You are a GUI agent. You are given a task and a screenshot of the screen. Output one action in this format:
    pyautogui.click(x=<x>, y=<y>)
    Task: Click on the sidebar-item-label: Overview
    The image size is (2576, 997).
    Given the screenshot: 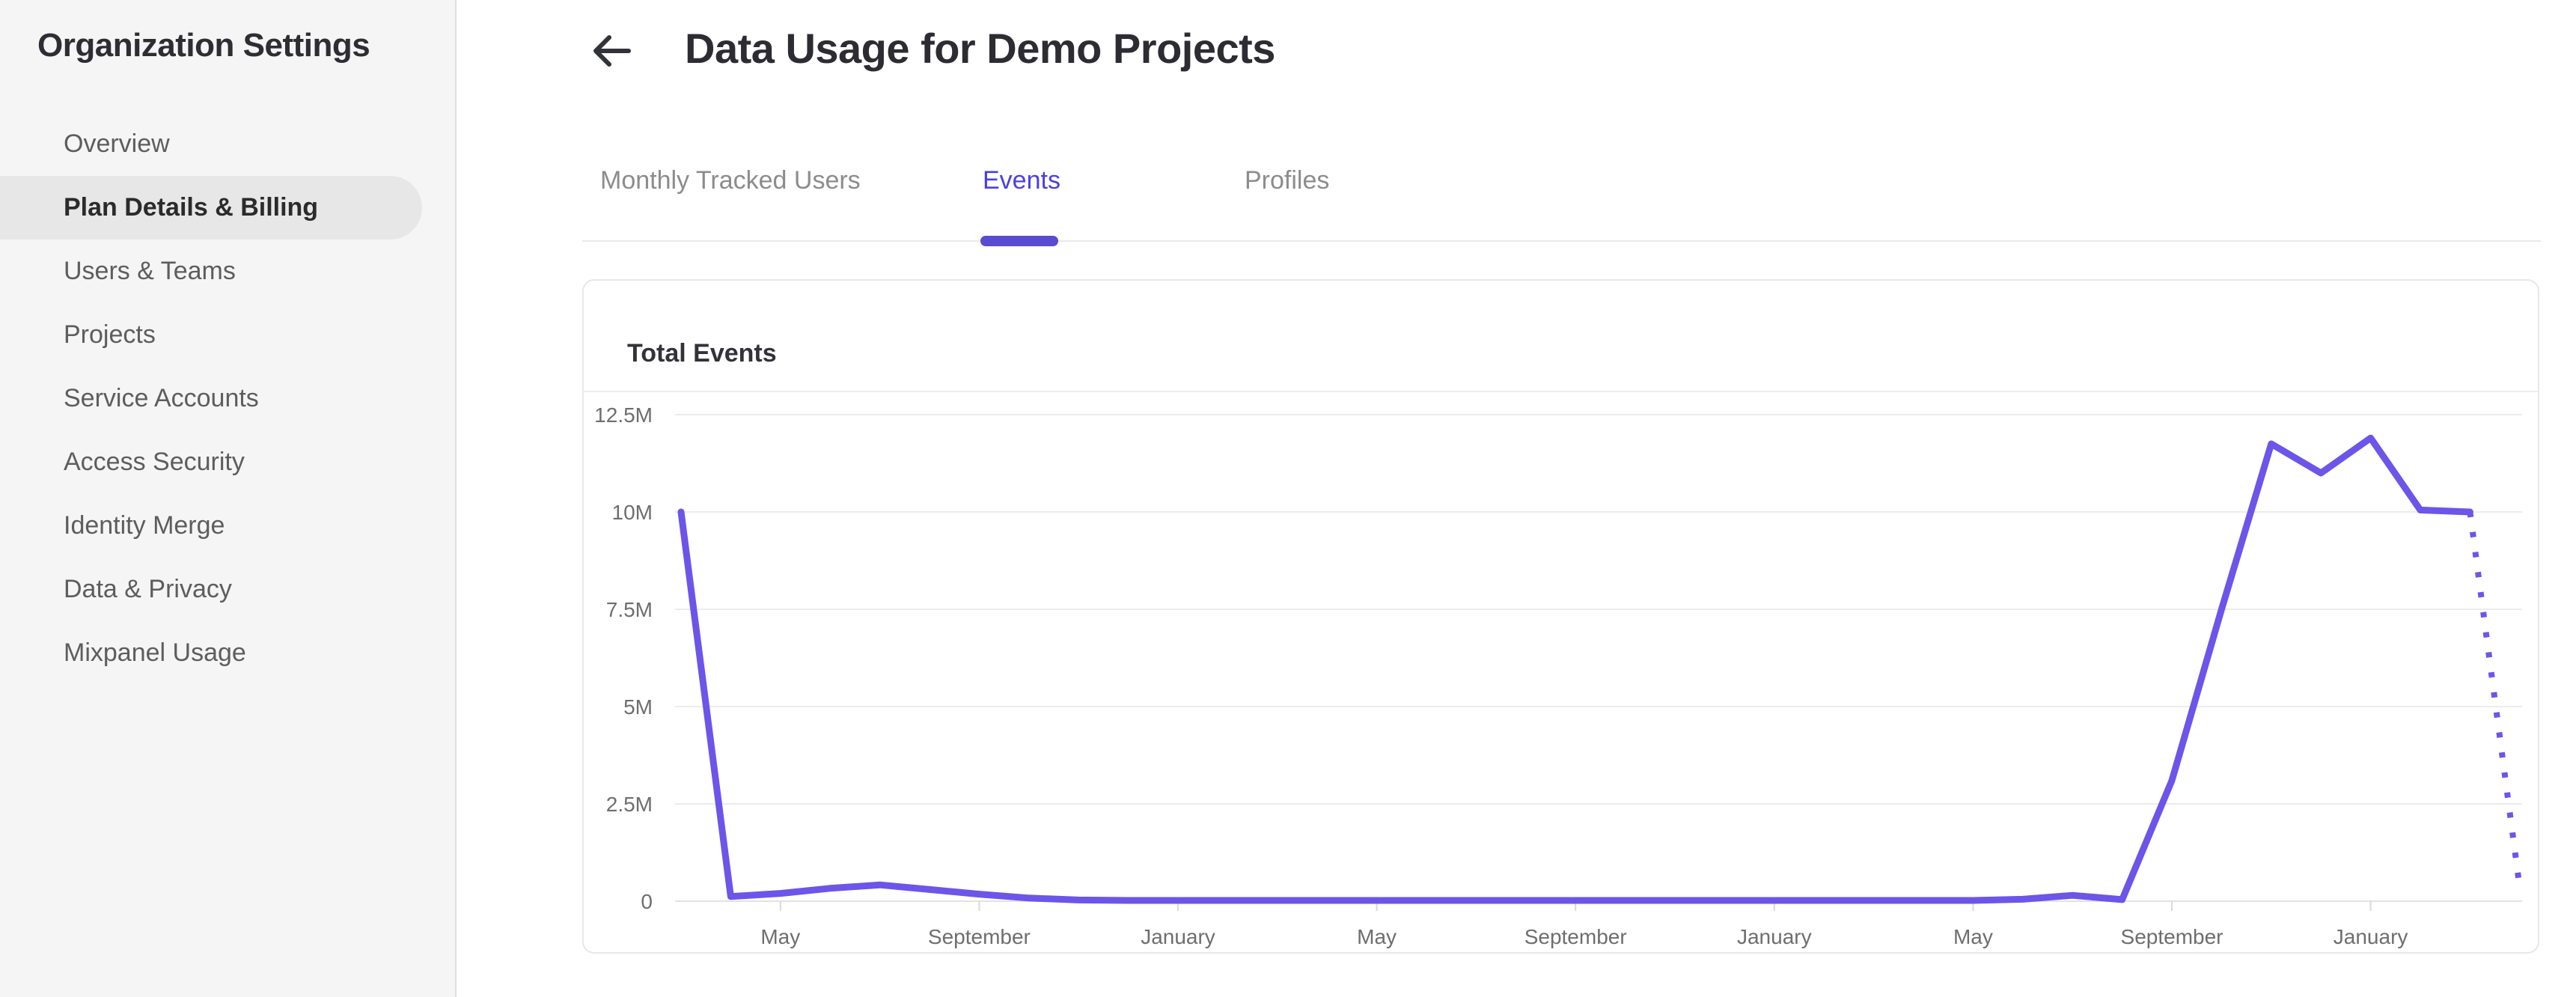 What is the action you would take?
    pyautogui.click(x=117, y=143)
    